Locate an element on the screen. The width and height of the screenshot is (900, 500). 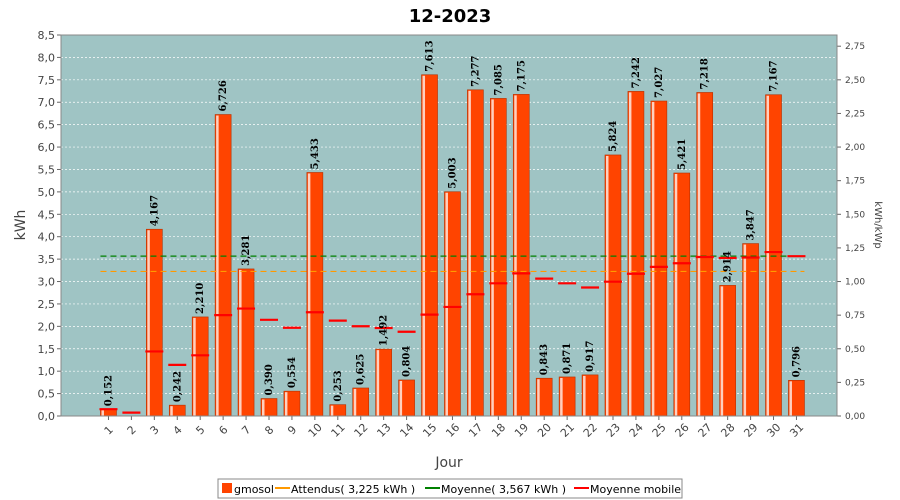
x-tick-label: 16 is located at coordinates (452, 430).